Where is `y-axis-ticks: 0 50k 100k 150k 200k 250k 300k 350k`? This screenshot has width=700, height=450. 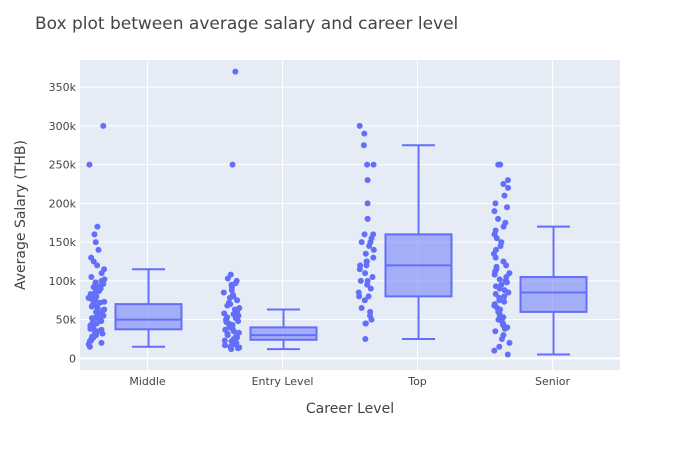 y-axis-ticks: 0 50k 100k 150k 200k 250k 300k 350k is located at coordinates (63, 223).